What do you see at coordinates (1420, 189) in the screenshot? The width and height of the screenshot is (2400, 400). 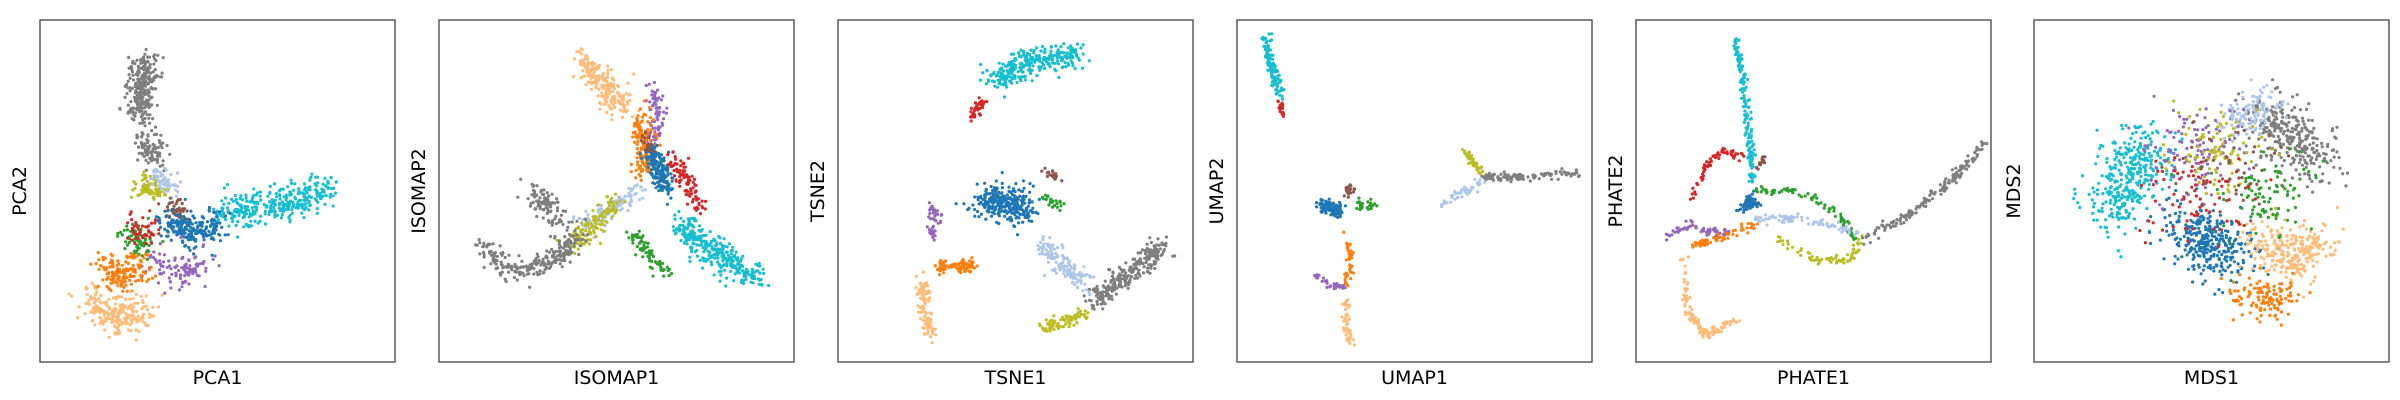 I see `scatter-points` at bounding box center [1420, 189].